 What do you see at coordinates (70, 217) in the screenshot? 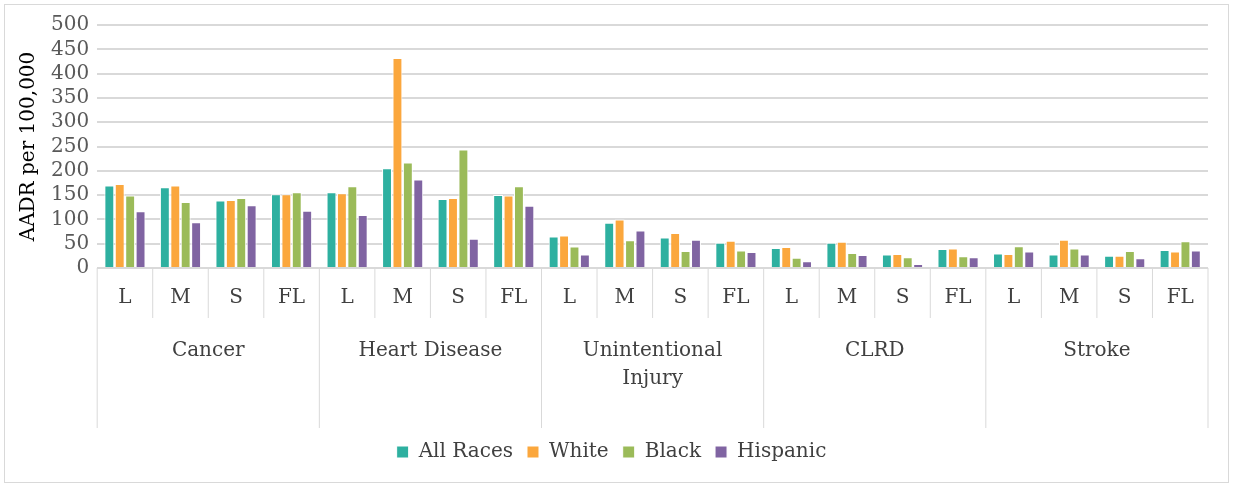
I see `y-tick-label: 100` at bounding box center [70, 217].